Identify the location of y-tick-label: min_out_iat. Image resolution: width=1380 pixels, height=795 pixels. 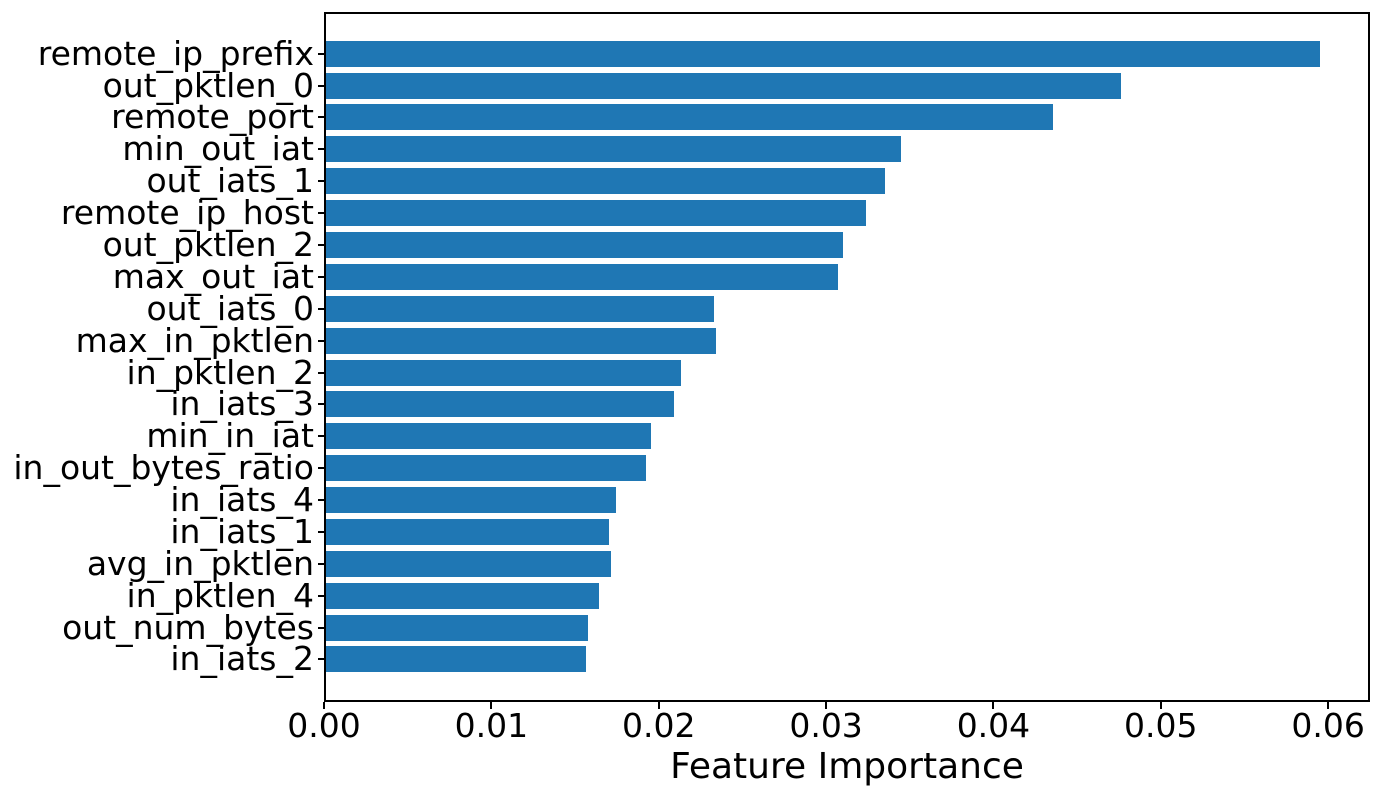
(218, 149).